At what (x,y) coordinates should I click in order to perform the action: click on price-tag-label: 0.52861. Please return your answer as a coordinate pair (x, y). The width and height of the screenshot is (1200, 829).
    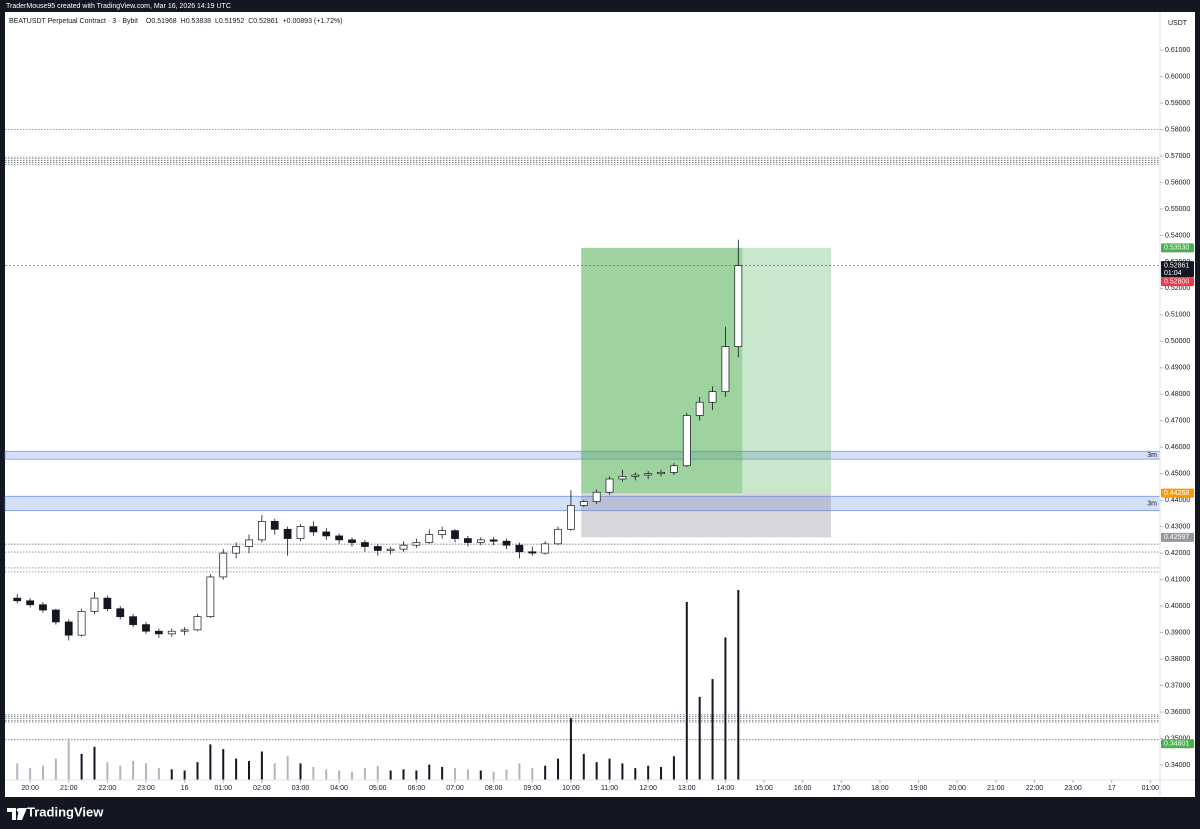
    Looking at the image, I should click on (1176, 265).